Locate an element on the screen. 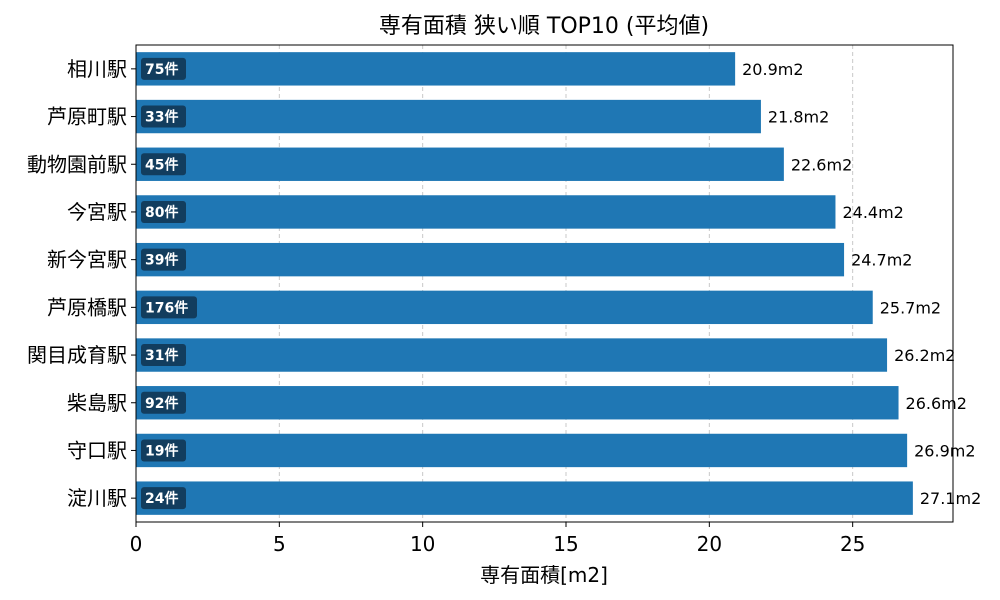 The width and height of the screenshot is (1000, 600). y-tick-label: 淀川駅 is located at coordinates (97, 498).